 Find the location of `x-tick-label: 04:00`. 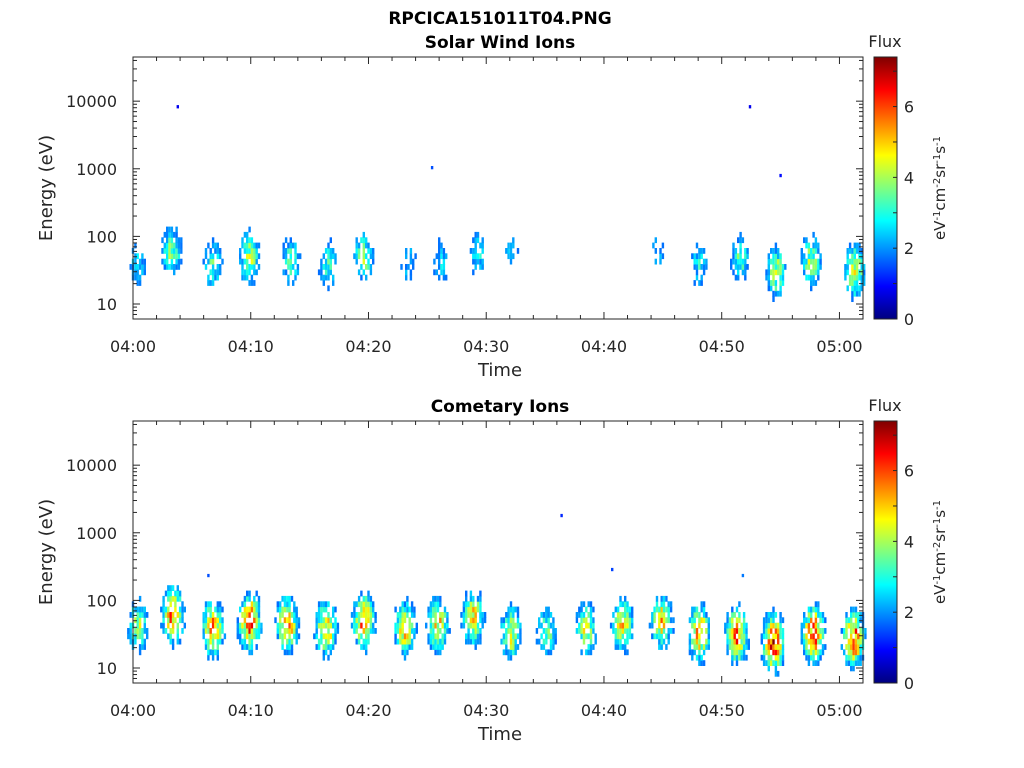

x-tick-label: 04:00 is located at coordinates (133, 710).